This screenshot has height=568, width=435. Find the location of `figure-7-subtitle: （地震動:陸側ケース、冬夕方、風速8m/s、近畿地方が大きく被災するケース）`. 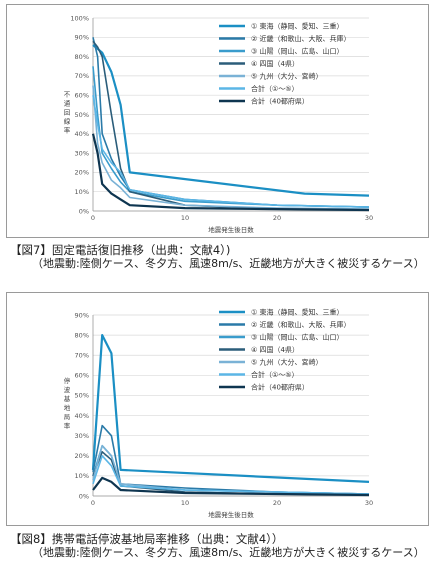

figure-7-subtitle: （地震動:陸側ケース、冬夕方、風速8m/s、近畿地方が大きく被災するケース） is located at coordinates (228, 263).